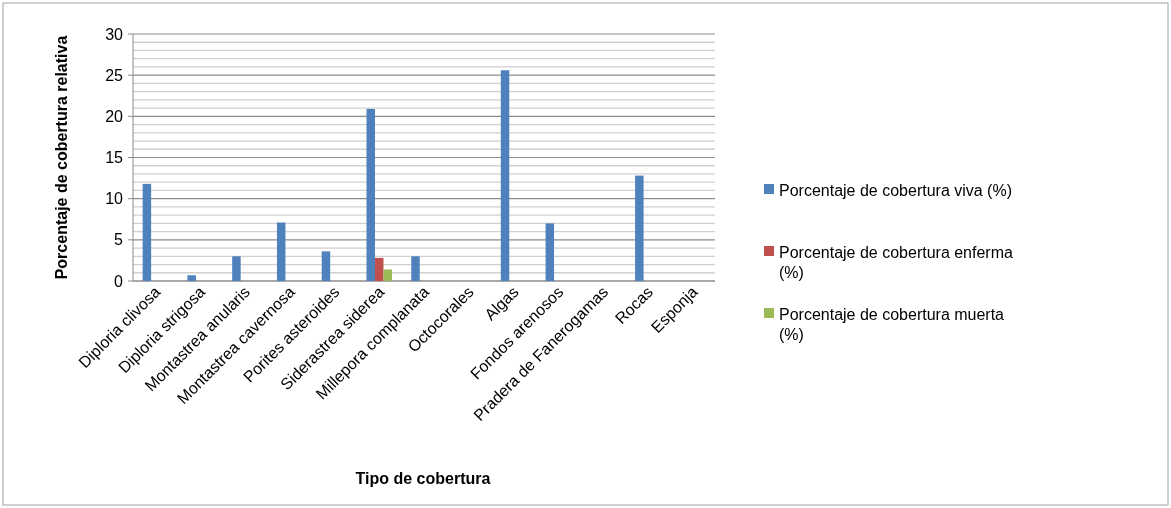 This screenshot has height=508, width=1171. I want to click on y-tick-label: 10, so click(114, 199).